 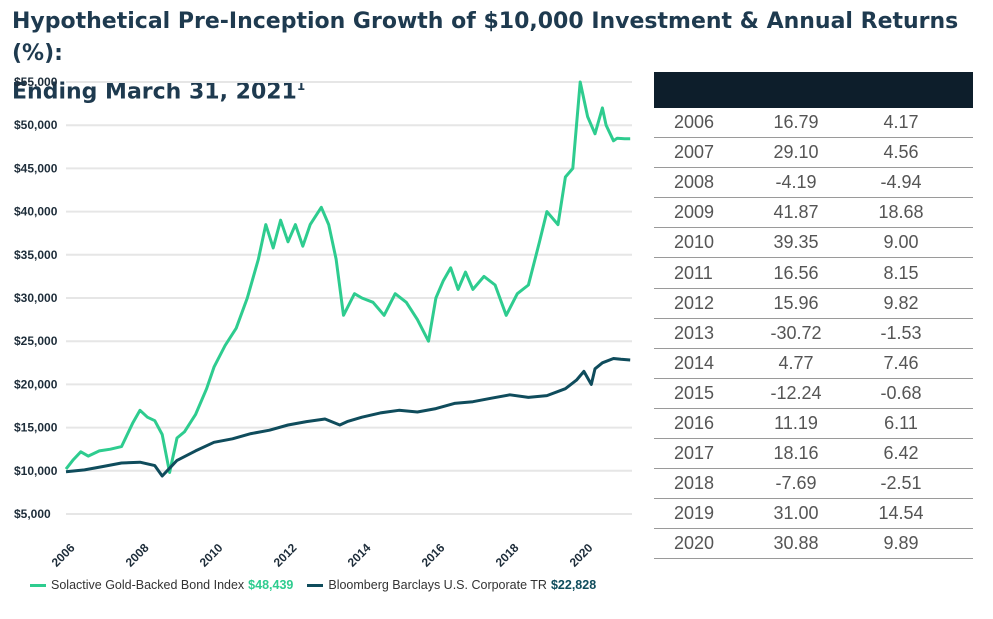 What do you see at coordinates (796, 272) in the screenshot?
I see `cell-gold-return: 16.56` at bounding box center [796, 272].